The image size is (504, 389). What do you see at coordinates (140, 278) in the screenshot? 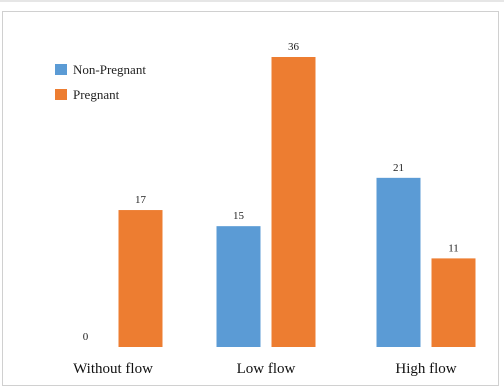
I see `bar-pregnant-without-flow` at bounding box center [140, 278].